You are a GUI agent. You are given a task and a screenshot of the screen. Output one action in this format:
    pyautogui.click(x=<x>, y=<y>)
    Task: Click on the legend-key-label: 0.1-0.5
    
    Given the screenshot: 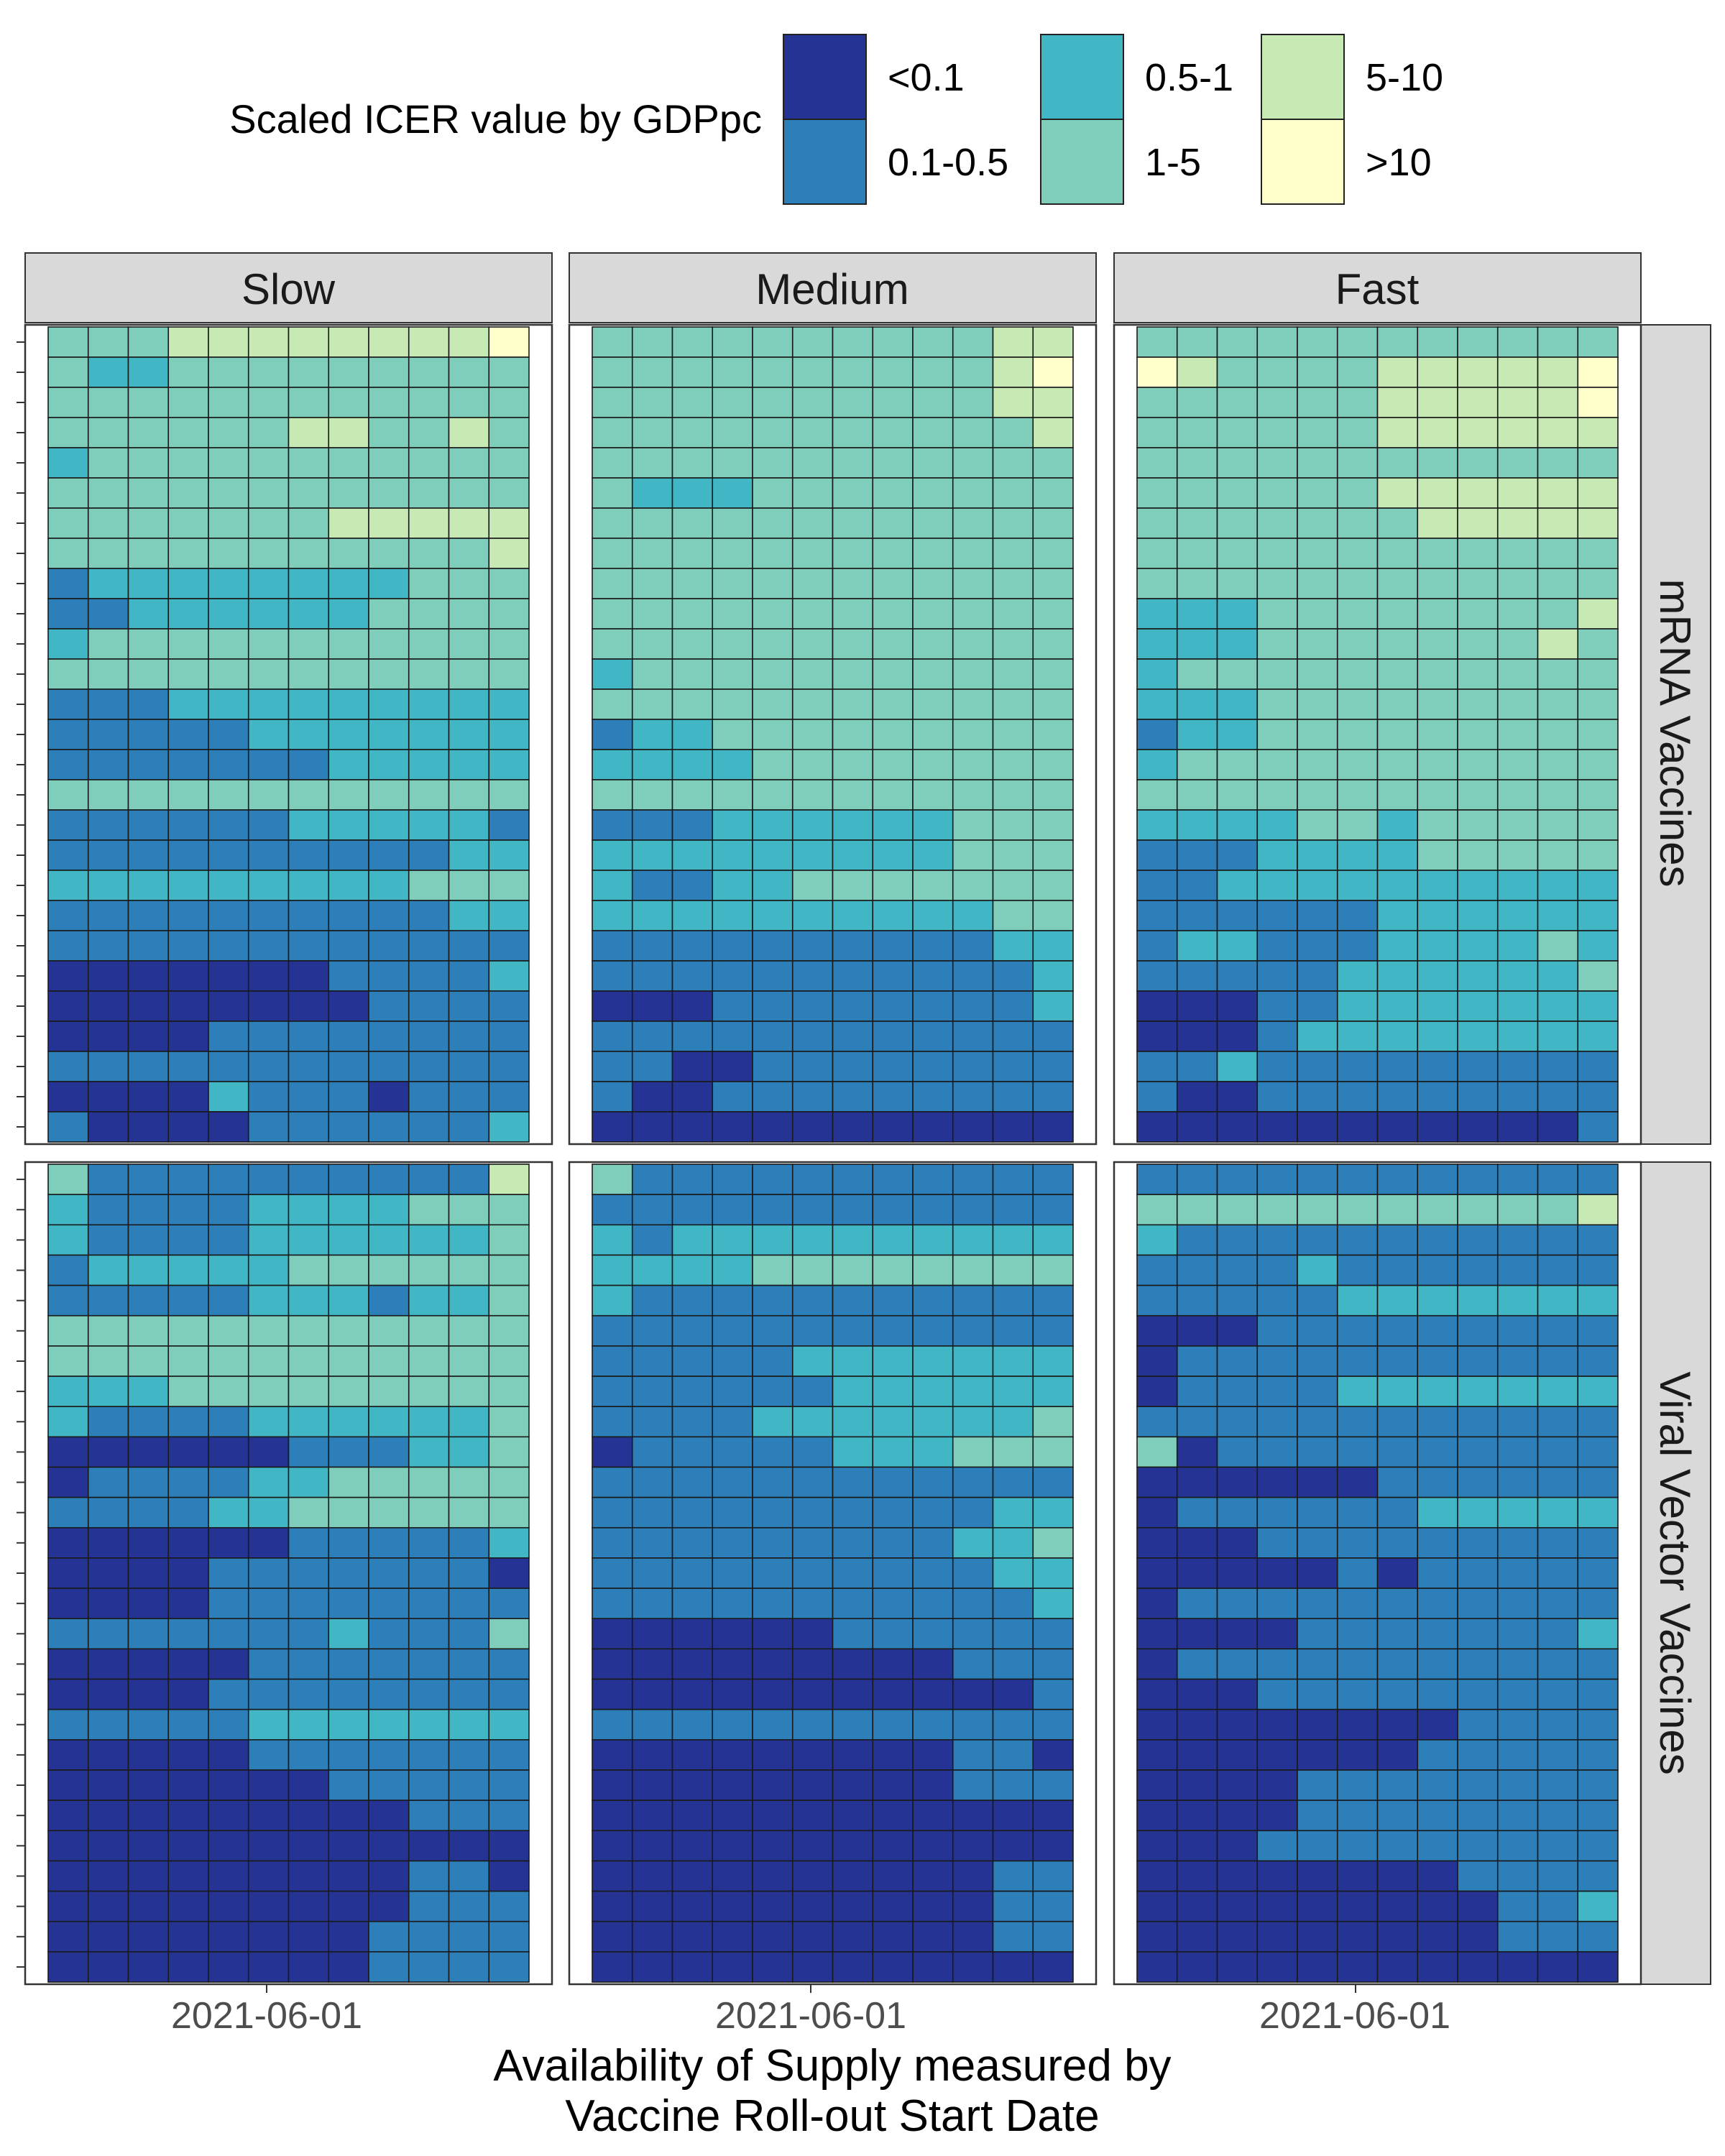 What is the action you would take?
    pyautogui.click(x=948, y=162)
    